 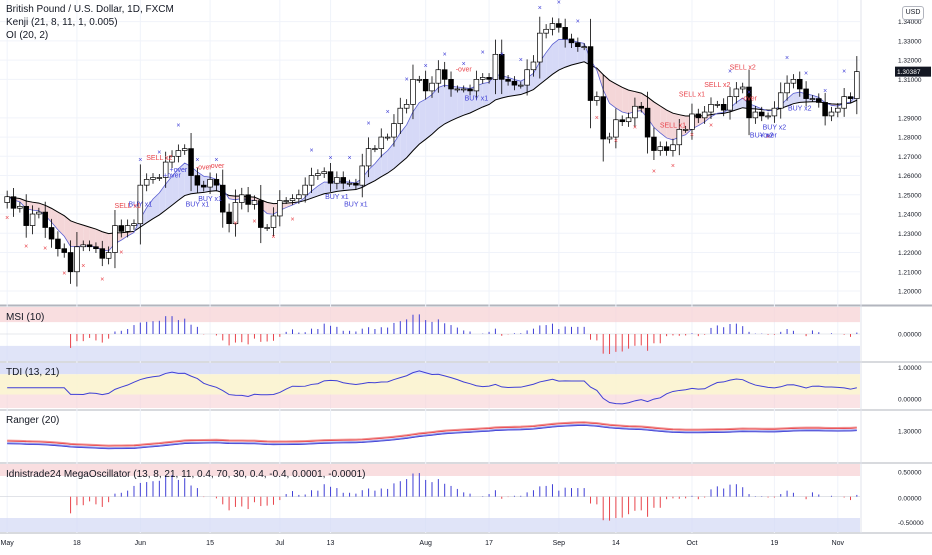 What do you see at coordinates (717, 85) in the screenshot?
I see `signal-annotation: SELL x2` at bounding box center [717, 85].